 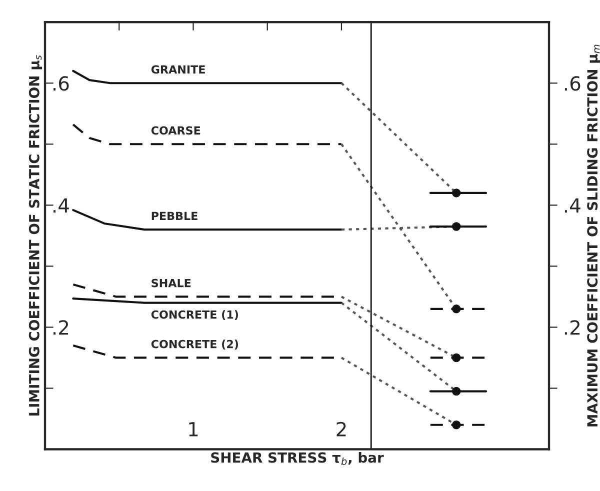 What do you see at coordinates (61, 83) in the screenshot?
I see `y-tick-label: .6` at bounding box center [61, 83].